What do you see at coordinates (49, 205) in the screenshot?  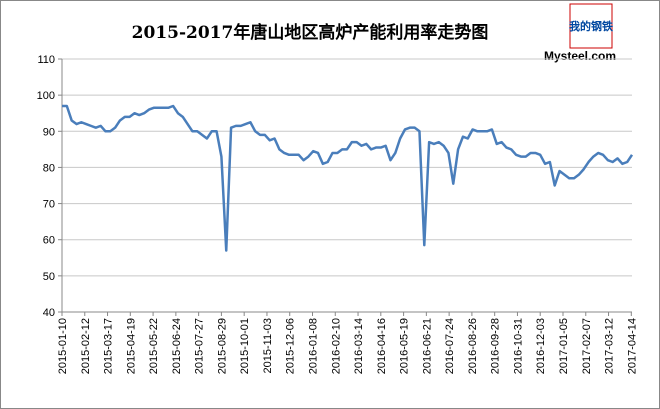 I see `y-tick-label: 70` at bounding box center [49, 205].